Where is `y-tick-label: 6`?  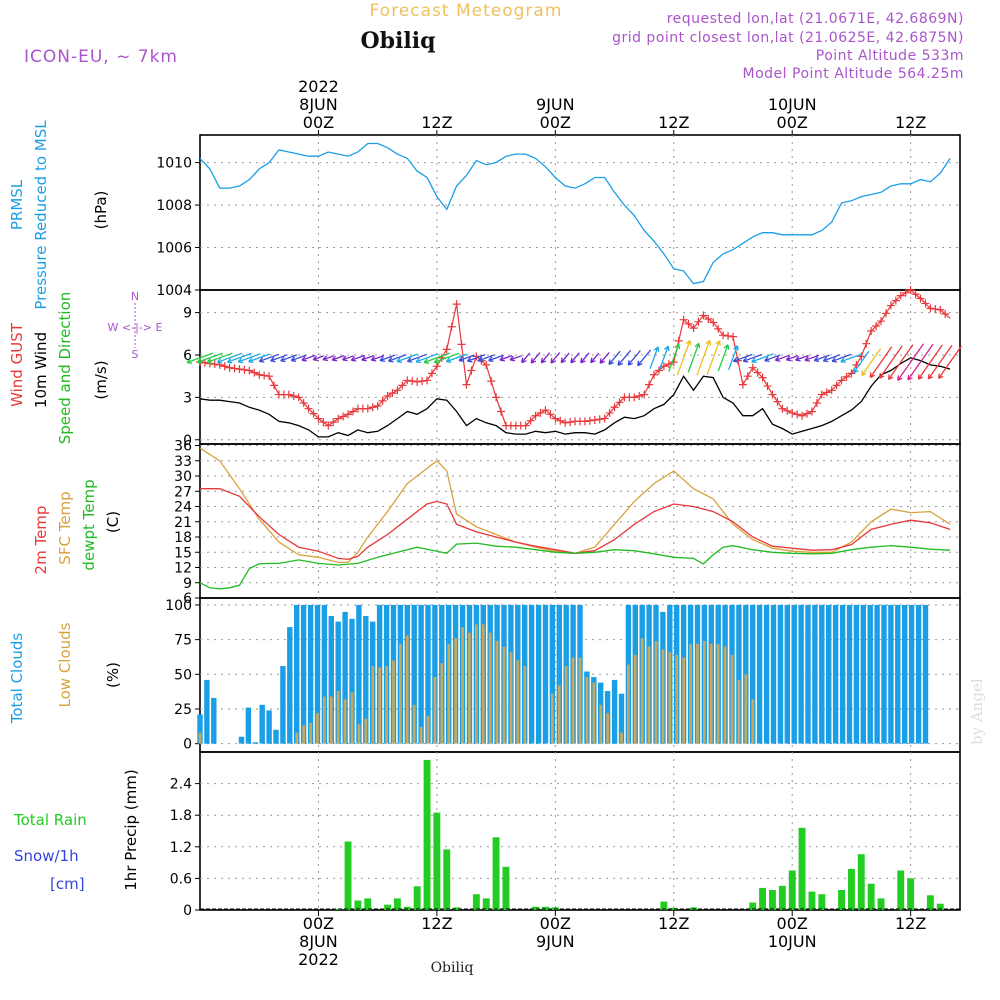 y-tick-label: 6 is located at coordinates (187, 599).